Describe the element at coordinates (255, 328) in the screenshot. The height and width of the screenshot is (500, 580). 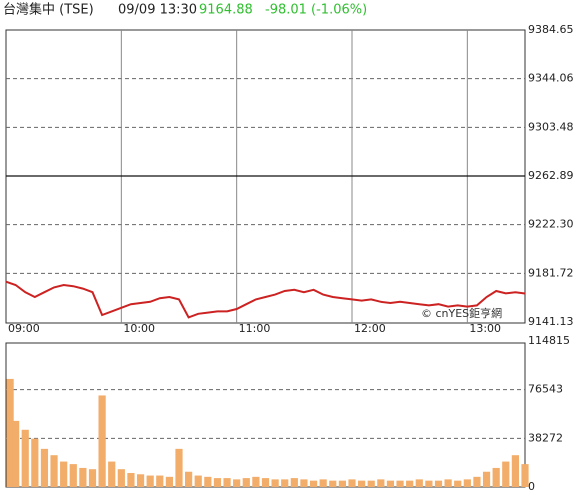
I see `x-tick-label: 11:00` at that location.